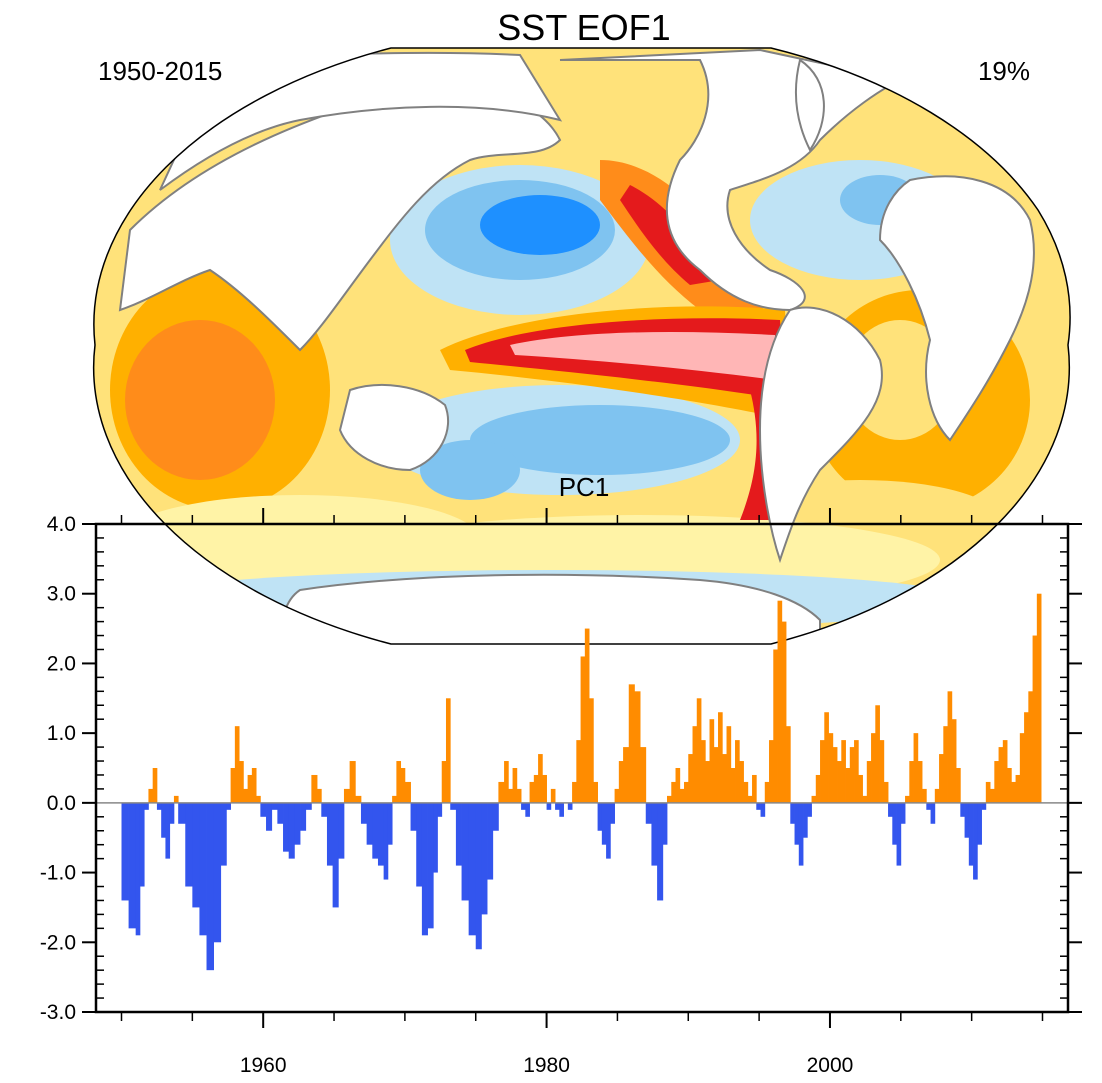 The width and height of the screenshot is (1102, 1083). I want to click on north-pacific-core, so click(540, 225).